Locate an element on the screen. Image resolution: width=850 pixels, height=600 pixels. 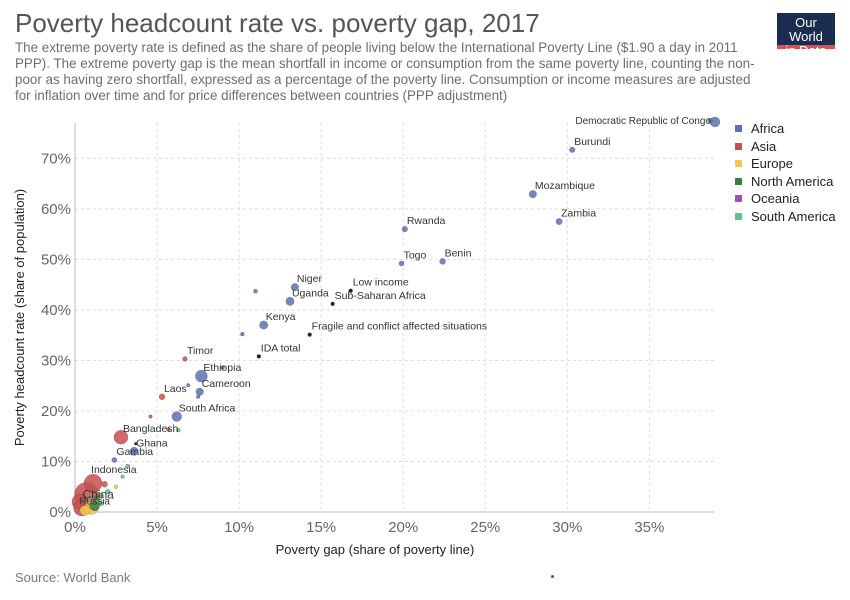
x-tick-label: 25% is located at coordinates (485, 527).